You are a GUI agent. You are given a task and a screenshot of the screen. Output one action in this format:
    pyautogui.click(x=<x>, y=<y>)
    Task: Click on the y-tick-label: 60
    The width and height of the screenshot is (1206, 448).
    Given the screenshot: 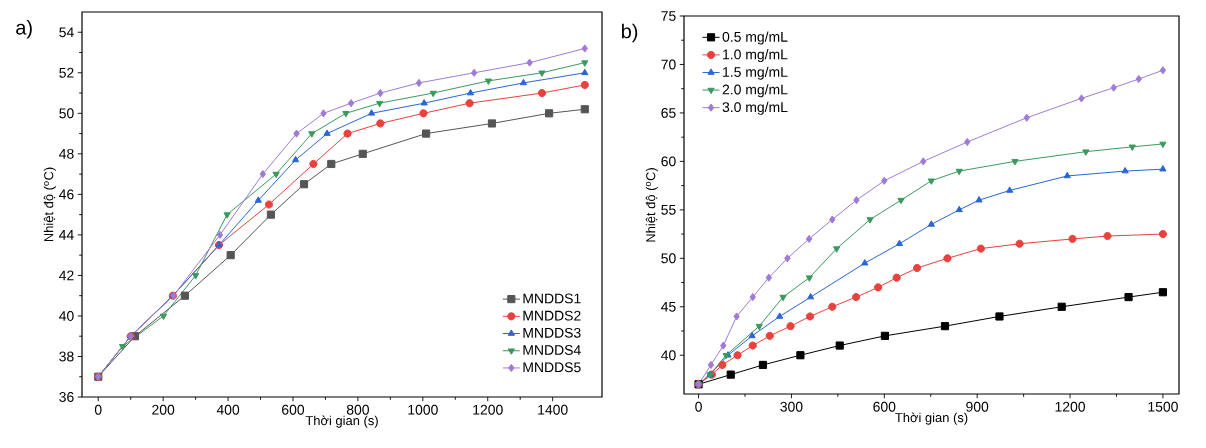 What is the action you would take?
    pyautogui.click(x=668, y=161)
    